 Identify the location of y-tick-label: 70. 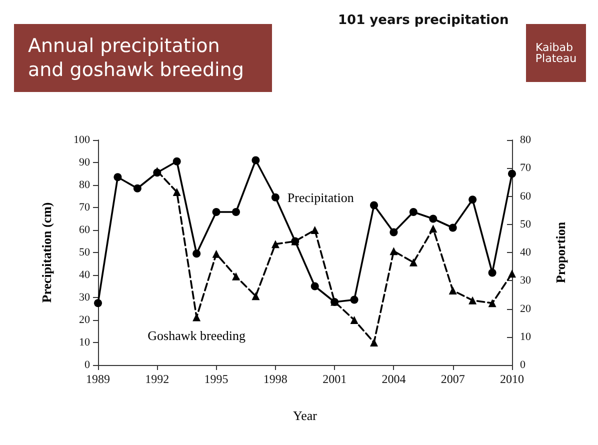
(84, 208).